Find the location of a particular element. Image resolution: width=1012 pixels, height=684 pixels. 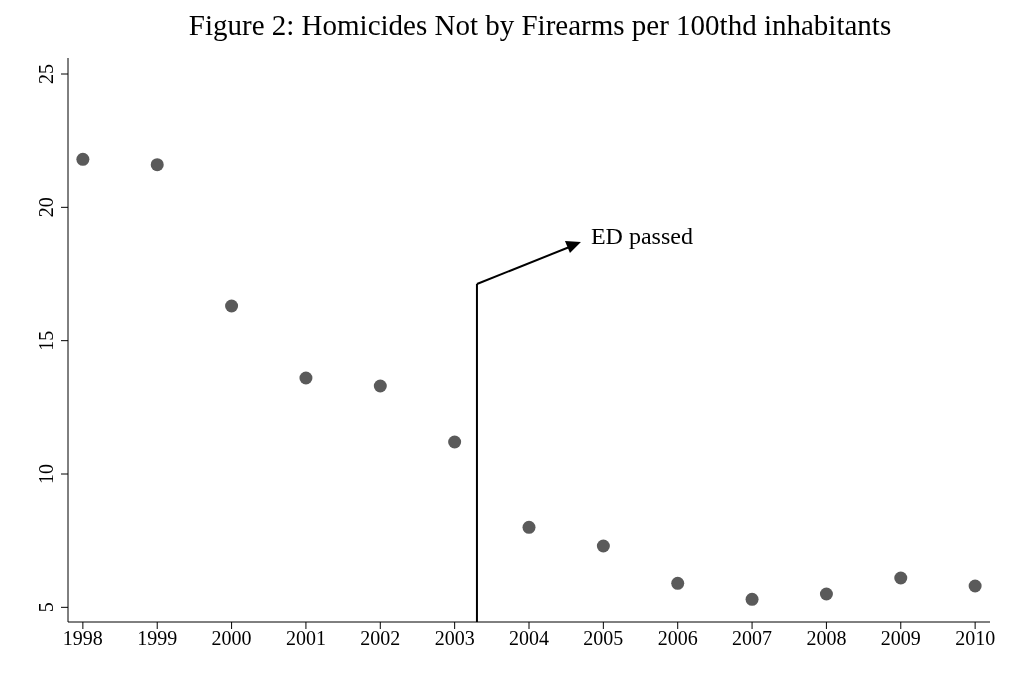

x-tick-label: 2004 is located at coordinates (529, 638).